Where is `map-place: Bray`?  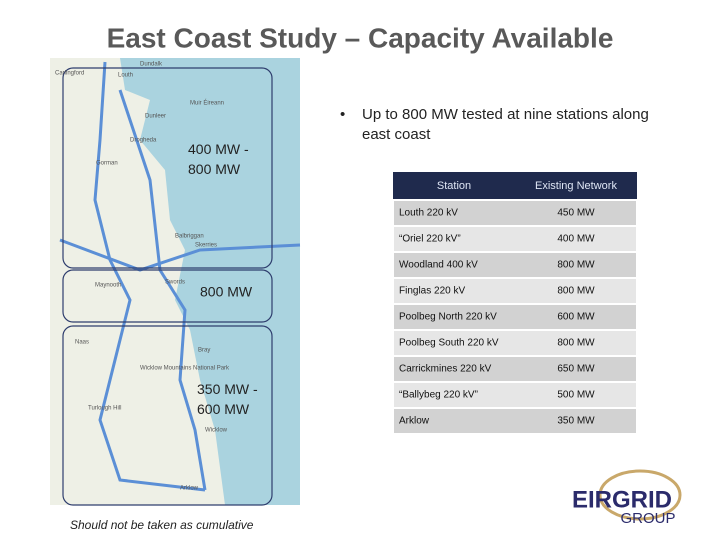
map-place: Bray is located at coordinates (204, 351).